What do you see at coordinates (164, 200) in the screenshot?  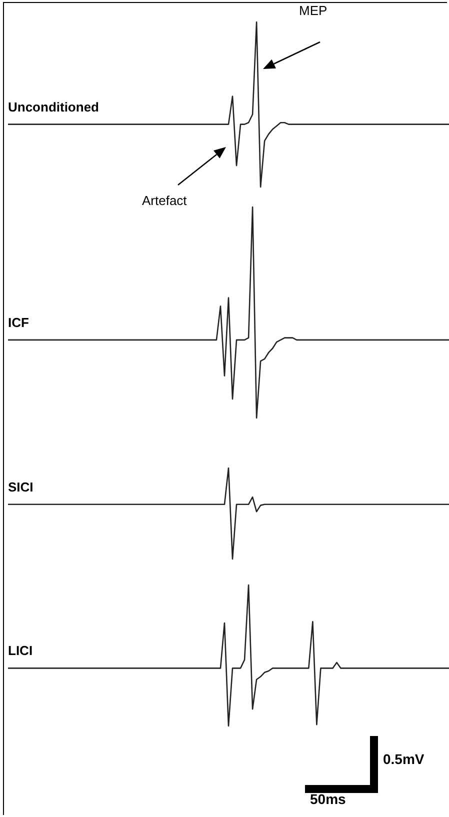 I see `annotation: Artefact` at bounding box center [164, 200].